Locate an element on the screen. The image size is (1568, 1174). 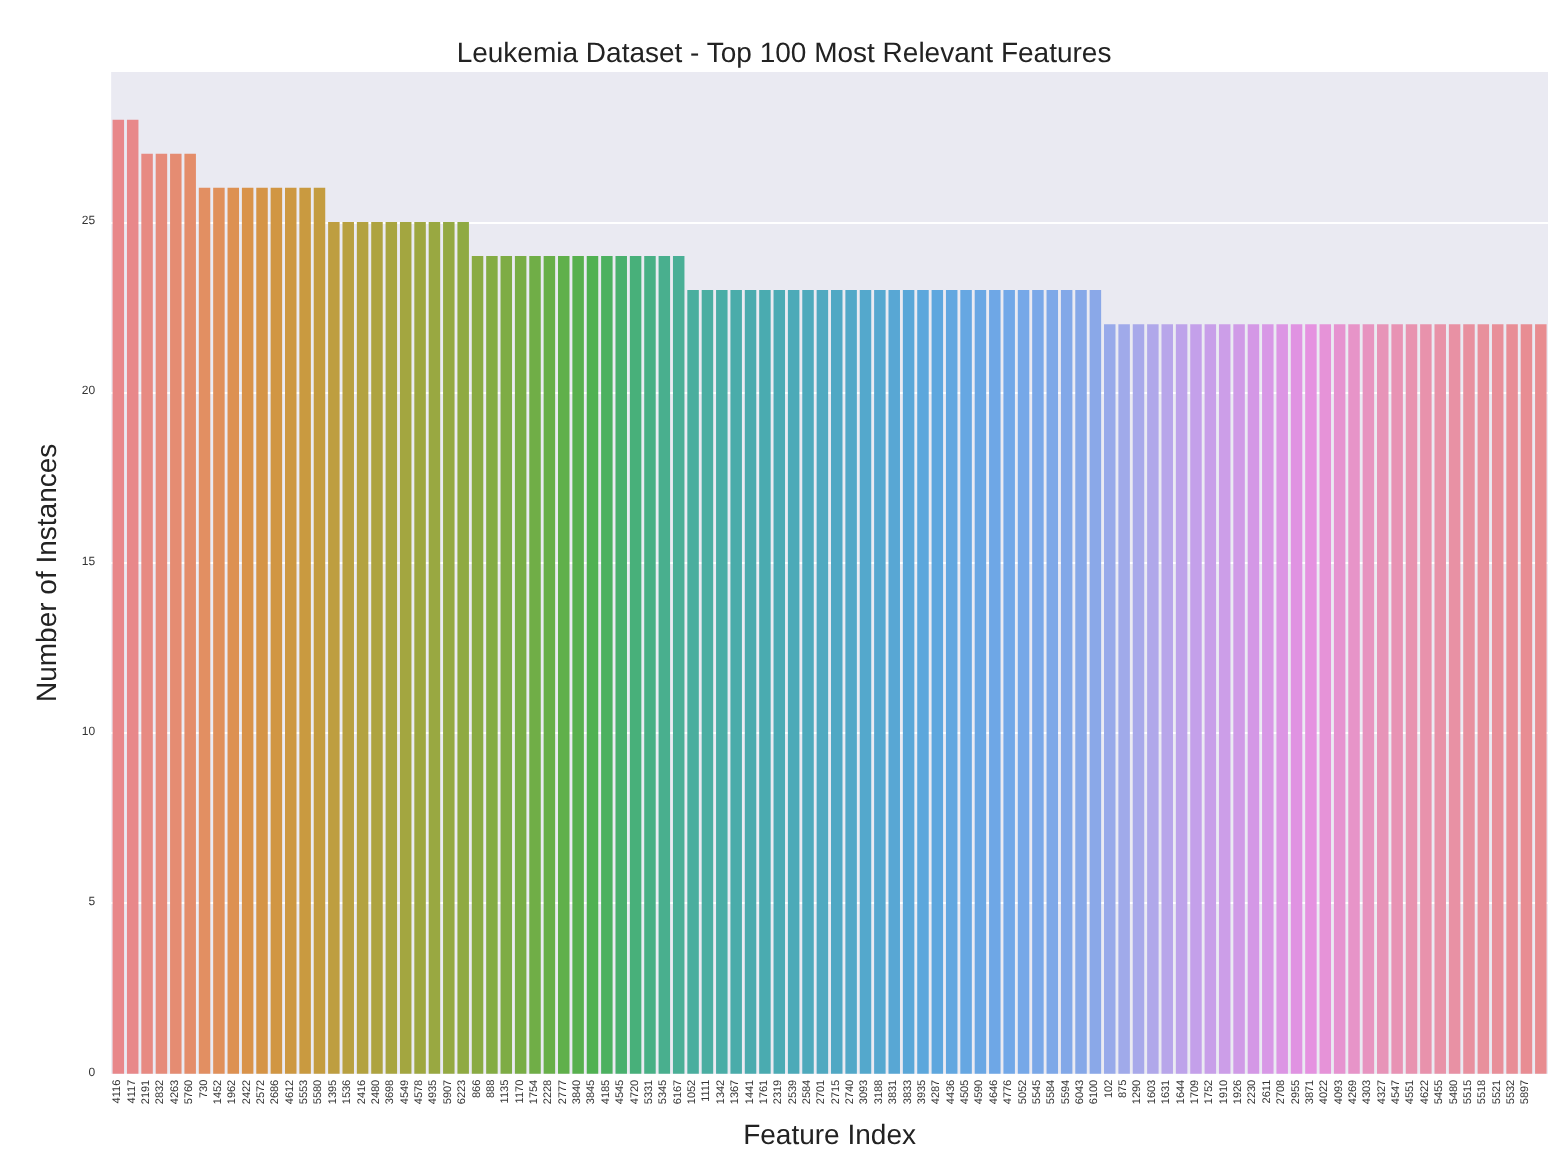
x-axis-title: Feature Index is located at coordinates (829, 1134).